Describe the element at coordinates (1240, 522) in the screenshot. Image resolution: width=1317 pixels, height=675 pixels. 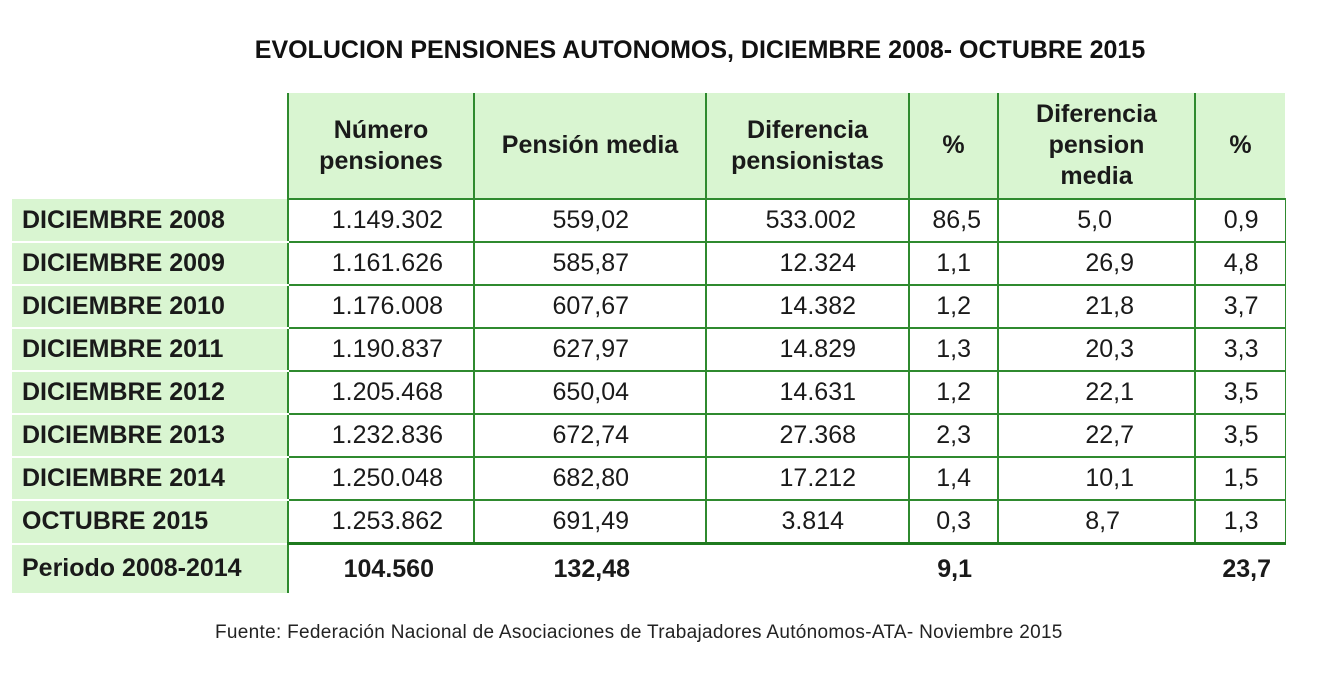
I see `cell-percent-2: 1,3` at that location.